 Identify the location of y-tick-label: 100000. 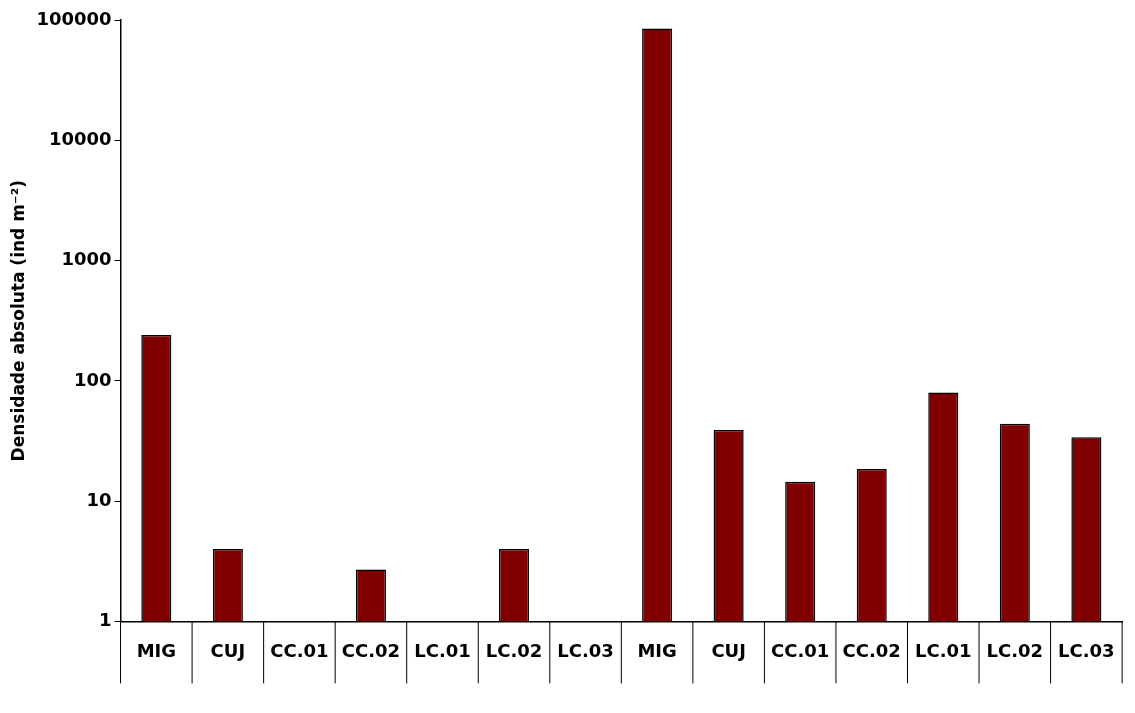
(74, 18).